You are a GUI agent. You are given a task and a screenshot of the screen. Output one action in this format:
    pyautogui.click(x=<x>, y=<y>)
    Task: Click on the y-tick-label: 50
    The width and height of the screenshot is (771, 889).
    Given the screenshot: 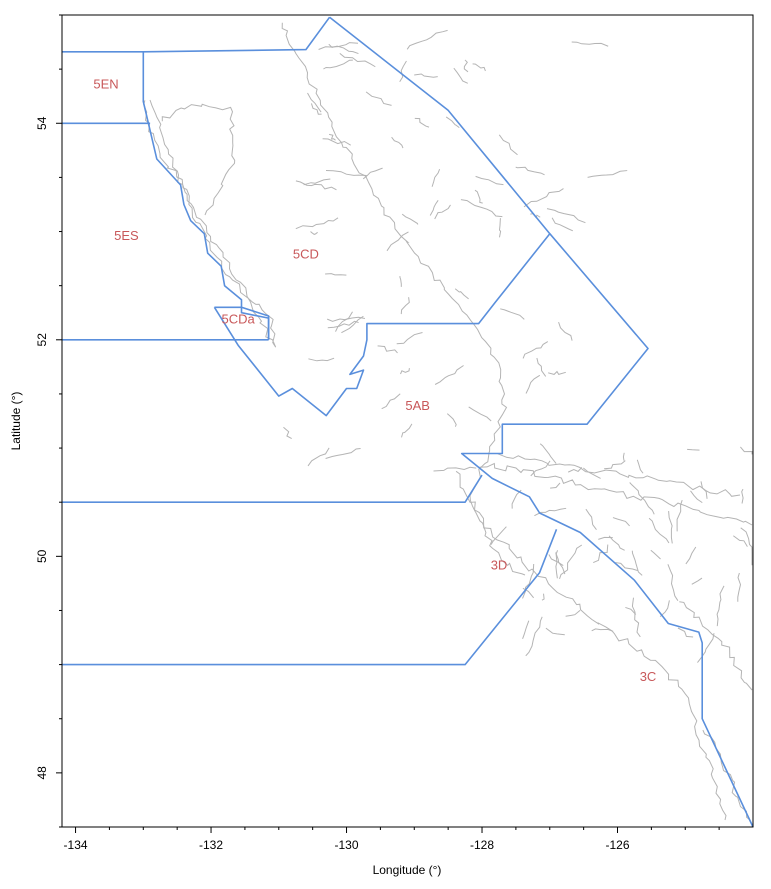 What is the action you would take?
    pyautogui.click(x=42, y=556)
    